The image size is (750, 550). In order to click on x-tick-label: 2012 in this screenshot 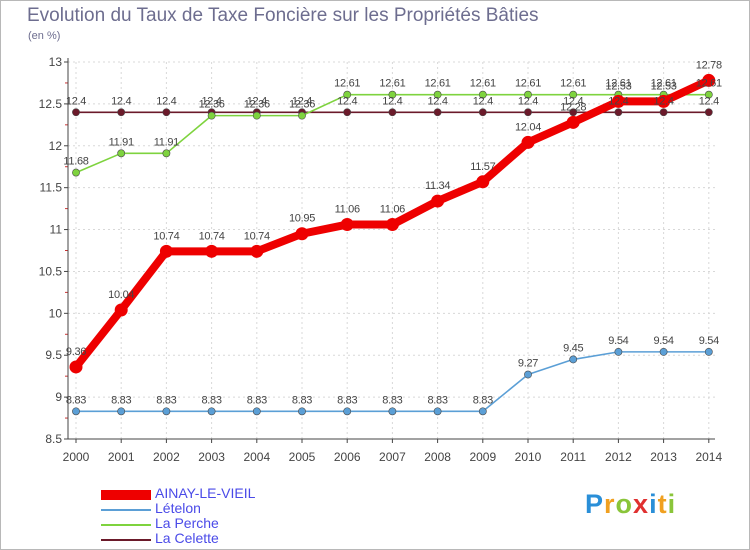, I will do `click(618, 457)`.